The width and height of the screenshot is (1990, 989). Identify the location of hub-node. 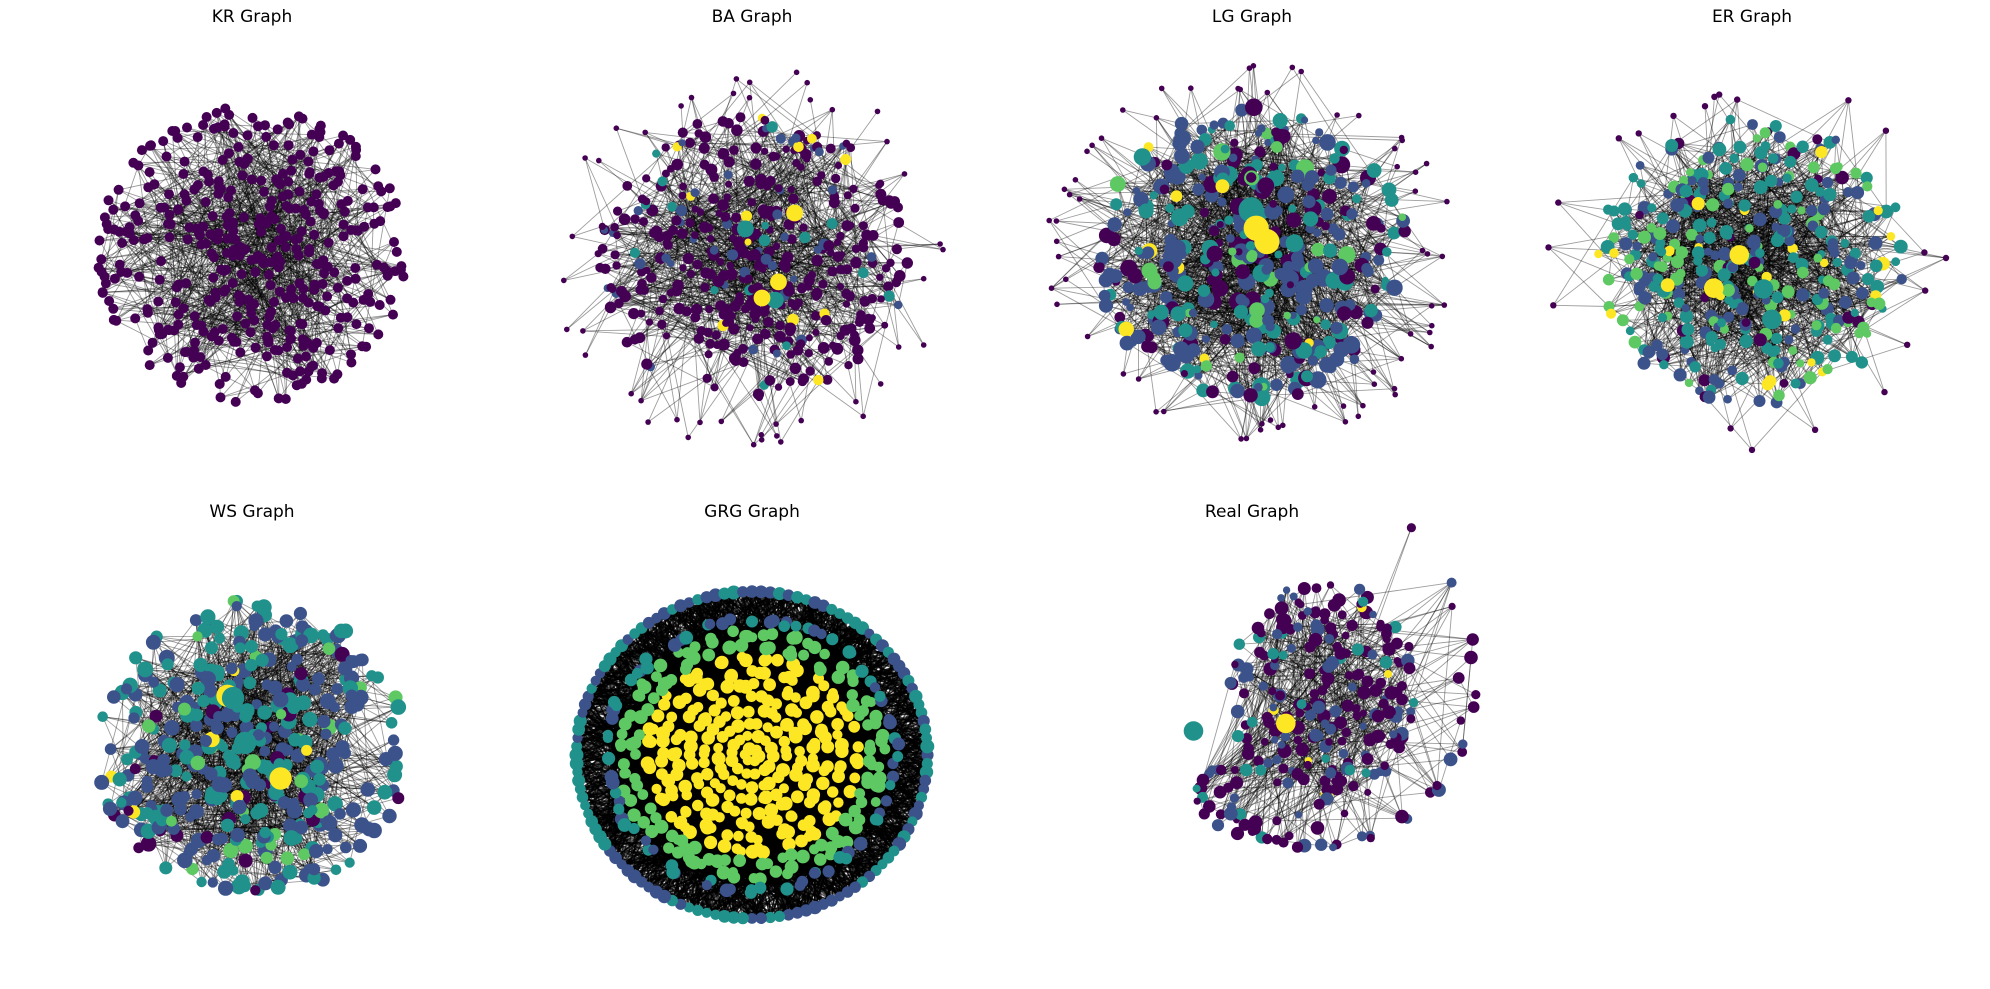
(794, 213).